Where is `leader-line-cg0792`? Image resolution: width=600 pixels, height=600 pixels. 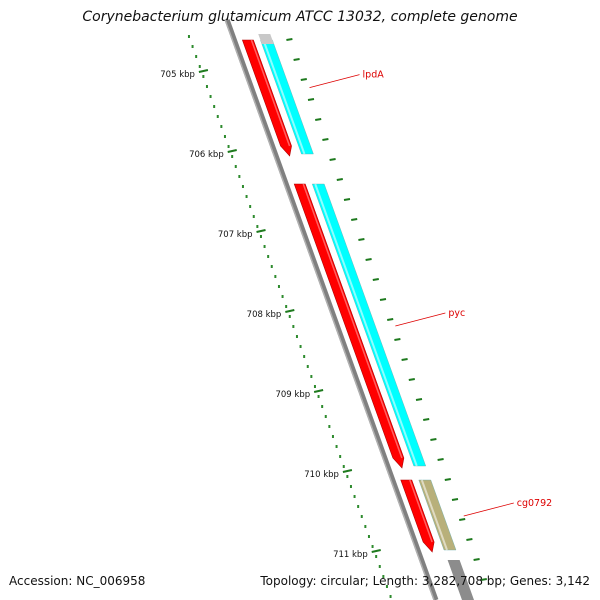
leader-line-cg0792 is located at coordinates (488, 509).